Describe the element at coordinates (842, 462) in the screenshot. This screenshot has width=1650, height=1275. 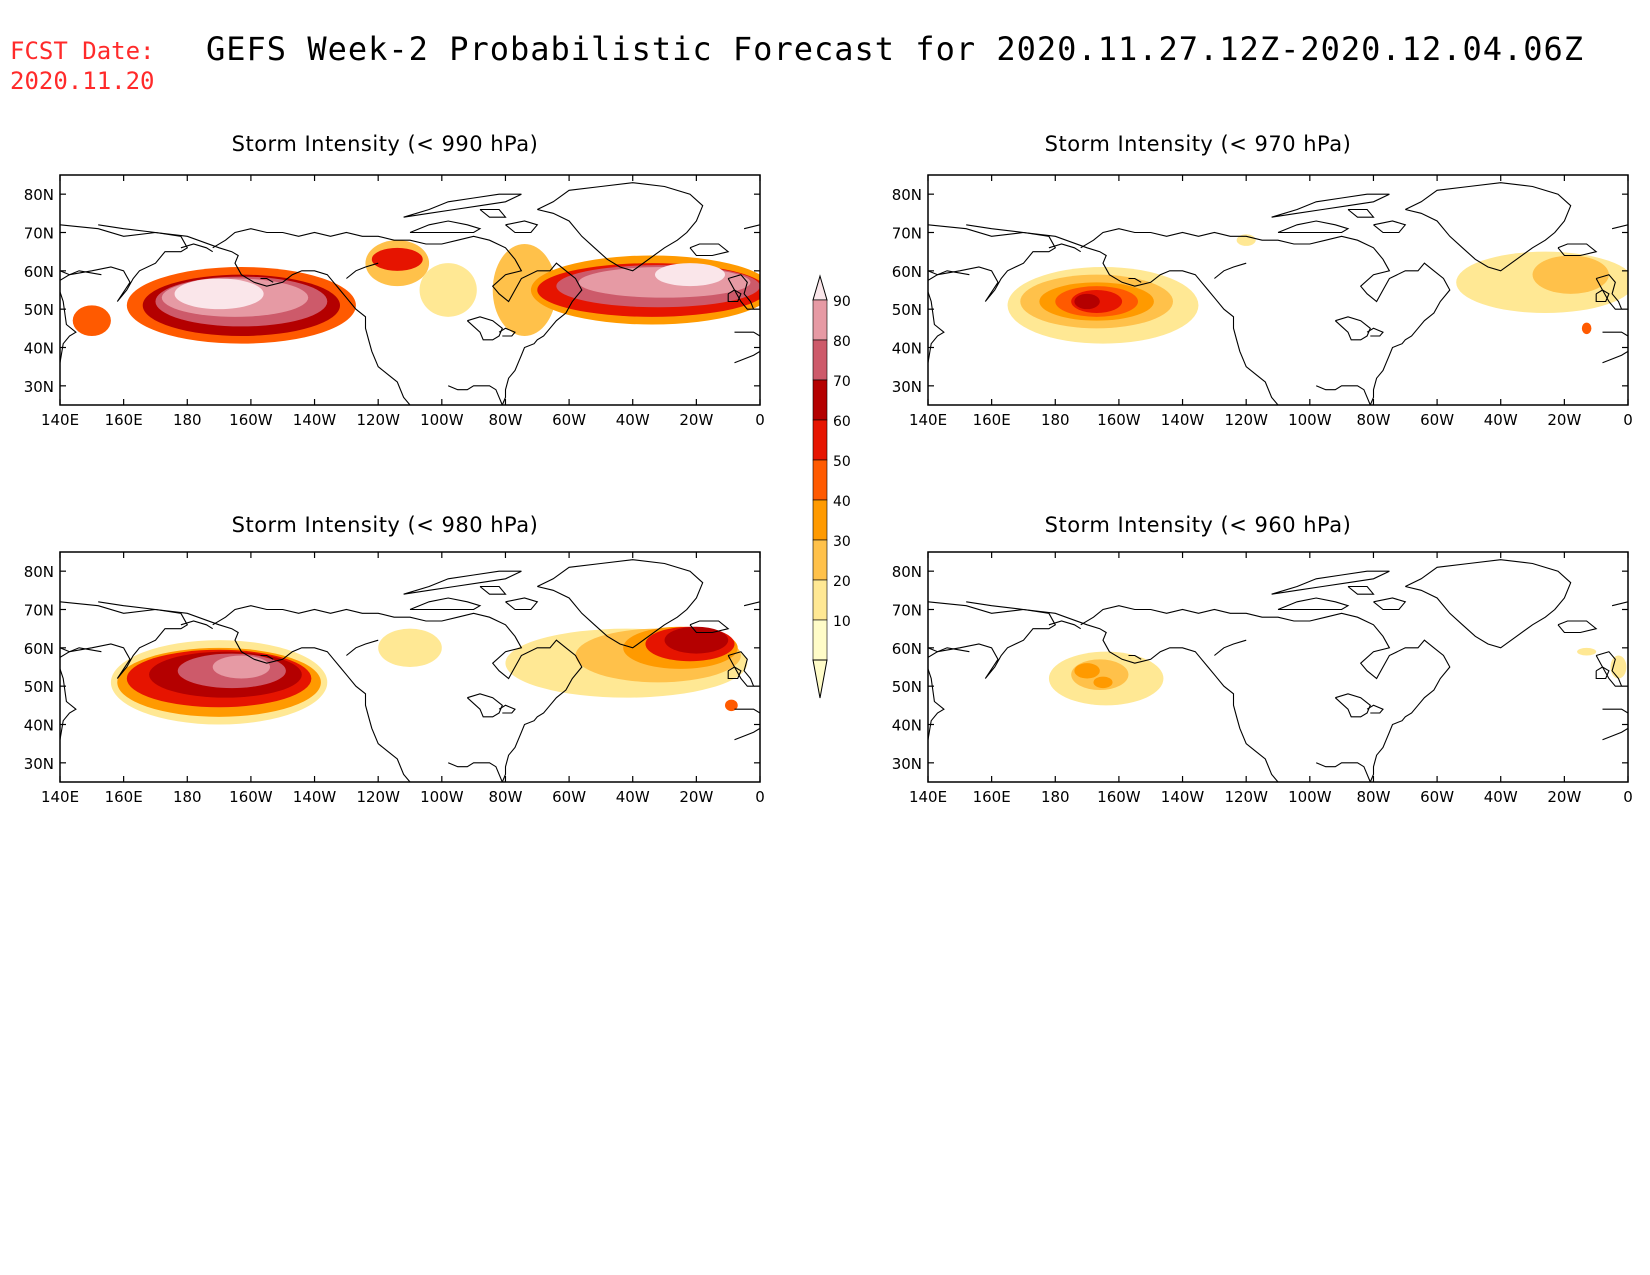
I see `colorbar-label: 50` at that location.